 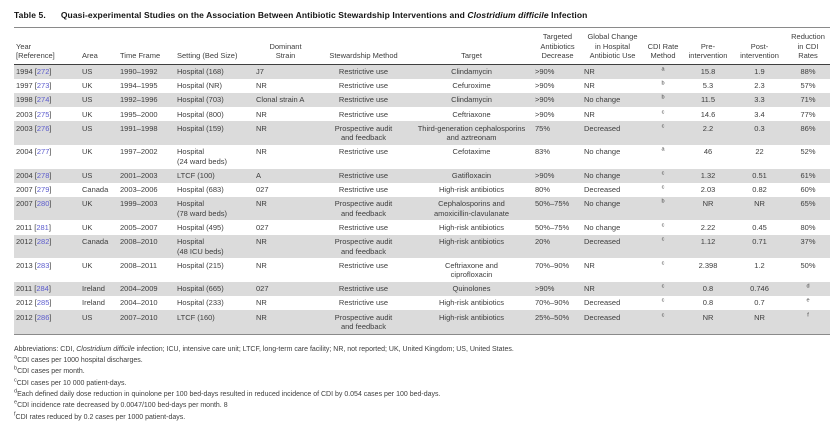 I want to click on cell-post: 3.4, so click(x=759, y=114).